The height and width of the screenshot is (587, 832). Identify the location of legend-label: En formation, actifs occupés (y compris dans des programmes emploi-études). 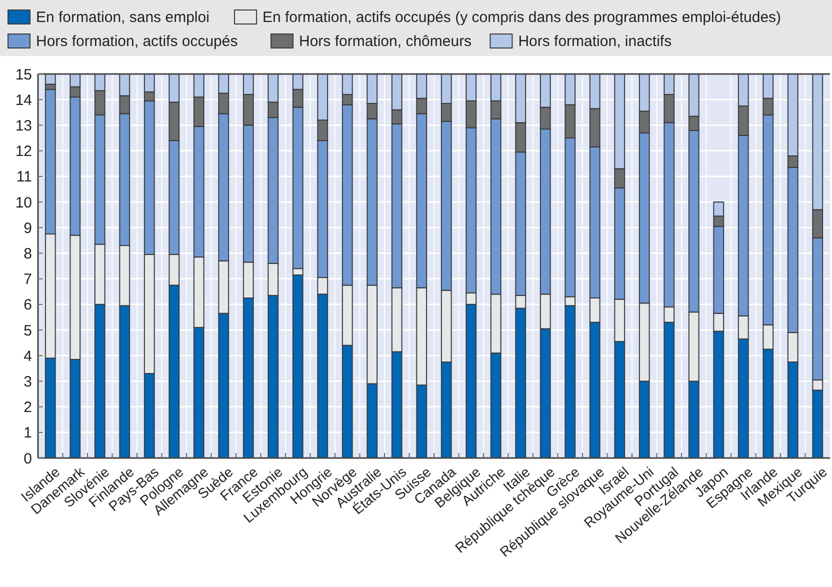
(522, 17).